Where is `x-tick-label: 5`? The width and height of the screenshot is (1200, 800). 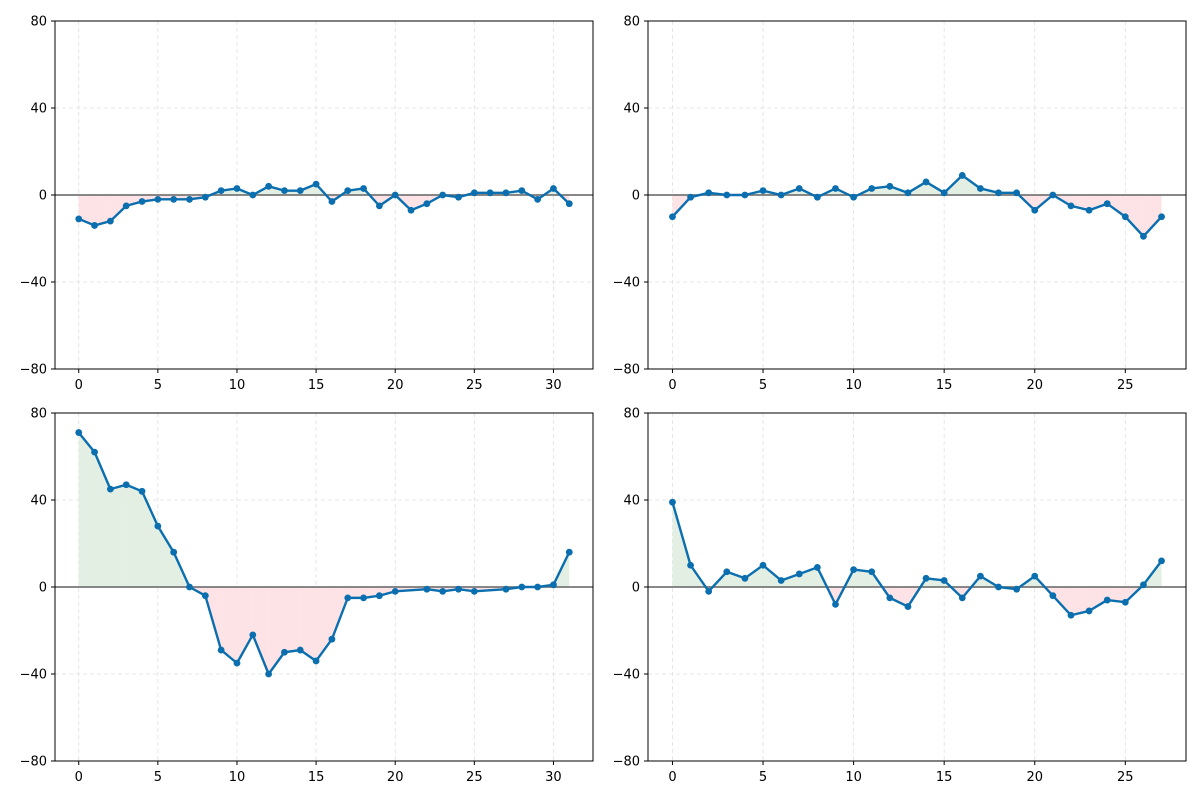
x-tick-label: 5 is located at coordinates (158, 777).